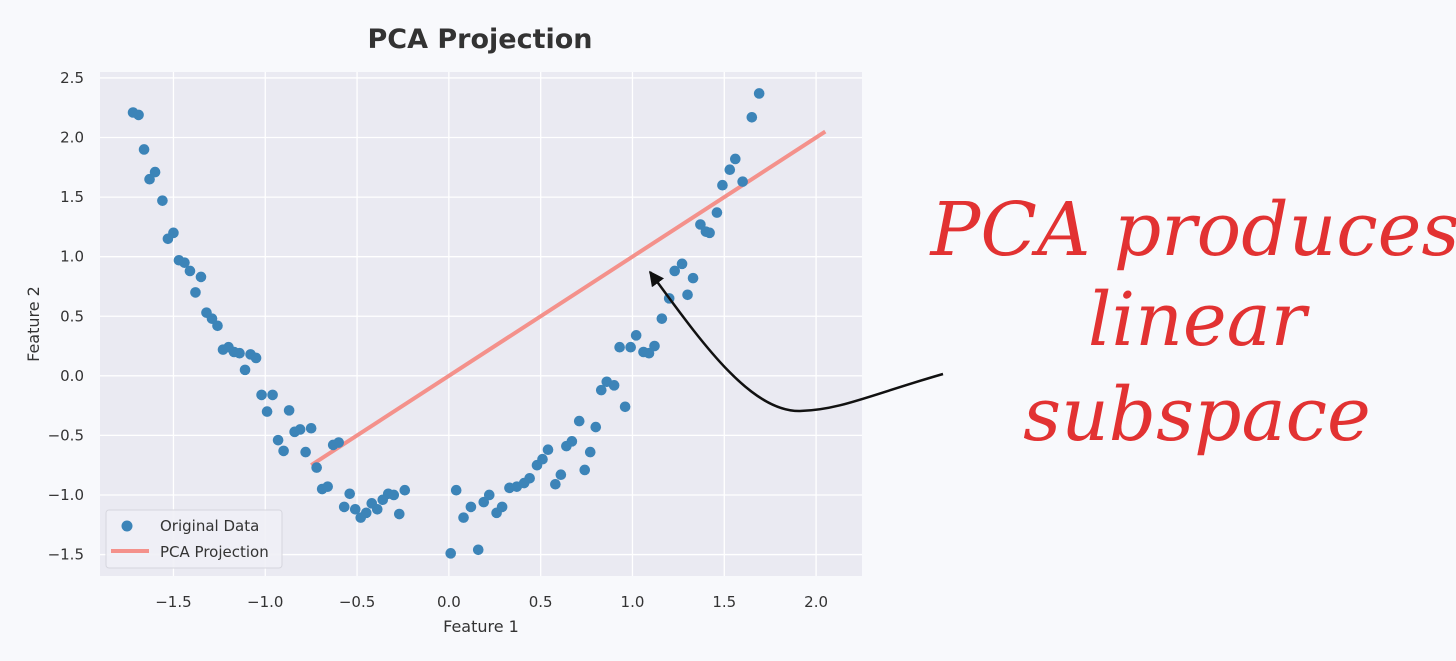 Image resolution: width=1456 pixels, height=661 pixels. I want to click on legend: Original Data PCA Projection, so click(194, 539).